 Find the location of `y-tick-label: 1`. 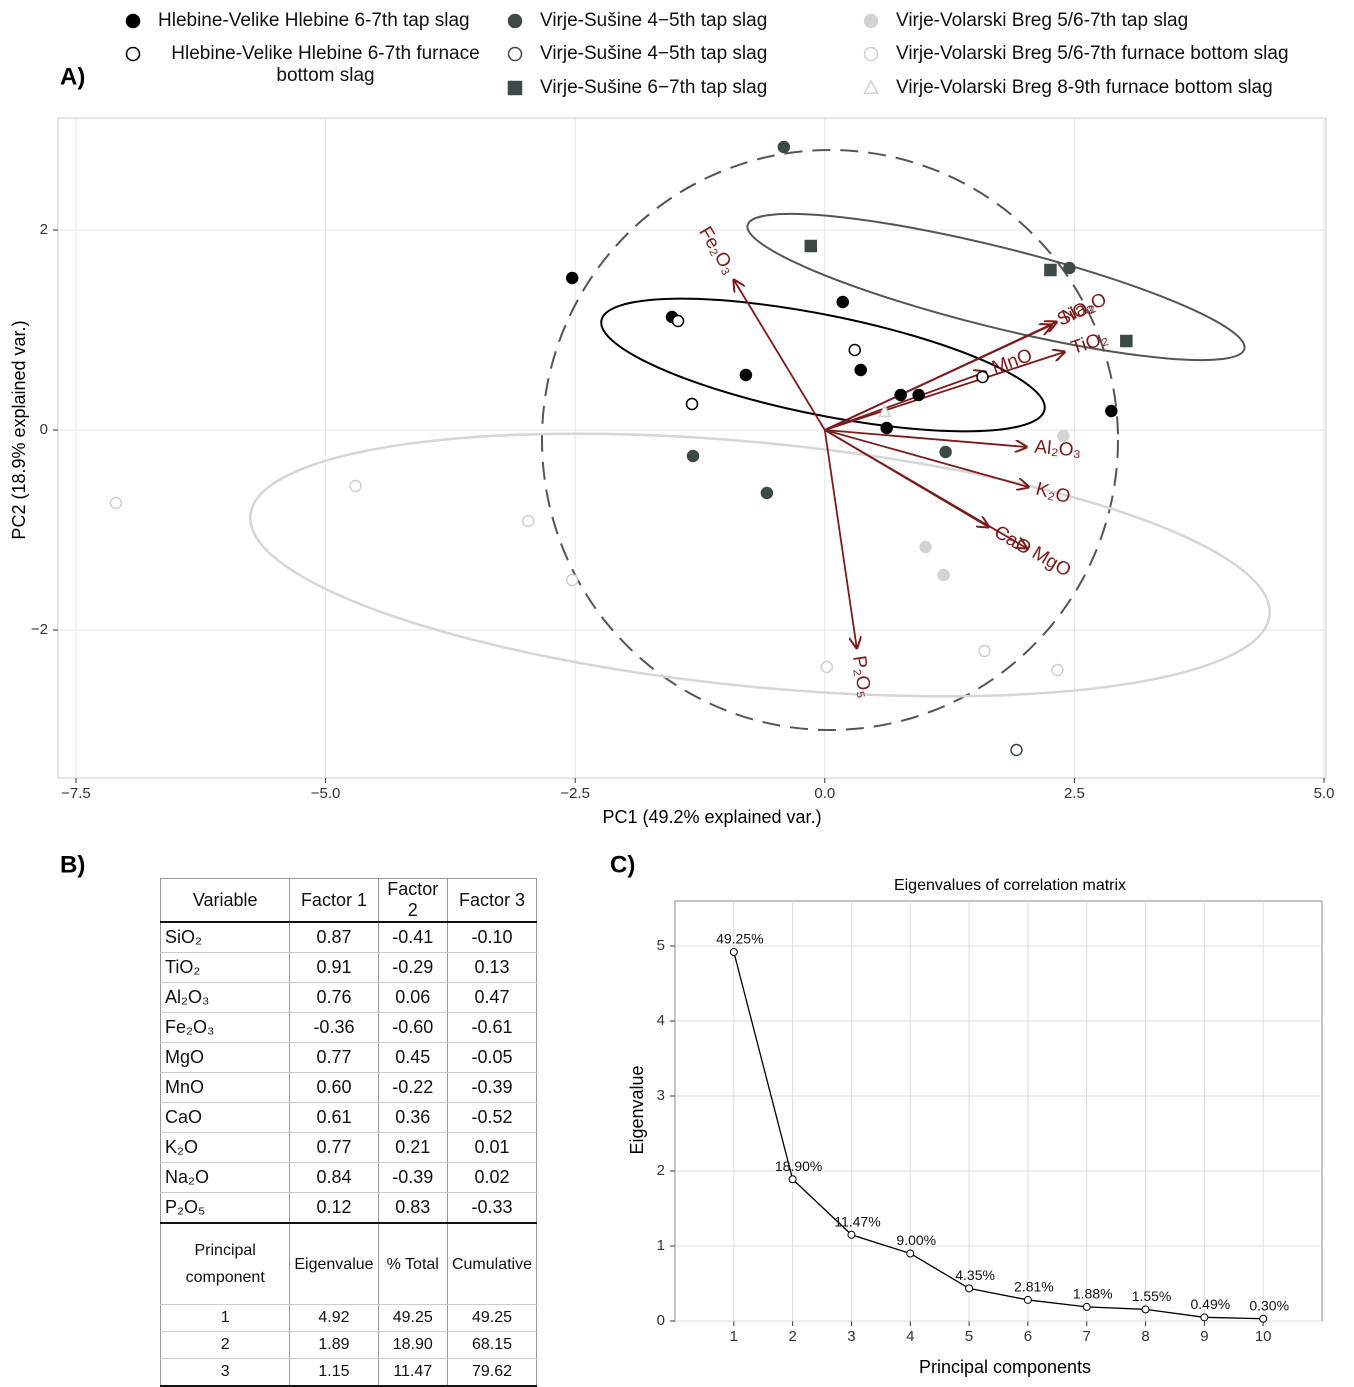

y-tick-label: 1 is located at coordinates (661, 1245).